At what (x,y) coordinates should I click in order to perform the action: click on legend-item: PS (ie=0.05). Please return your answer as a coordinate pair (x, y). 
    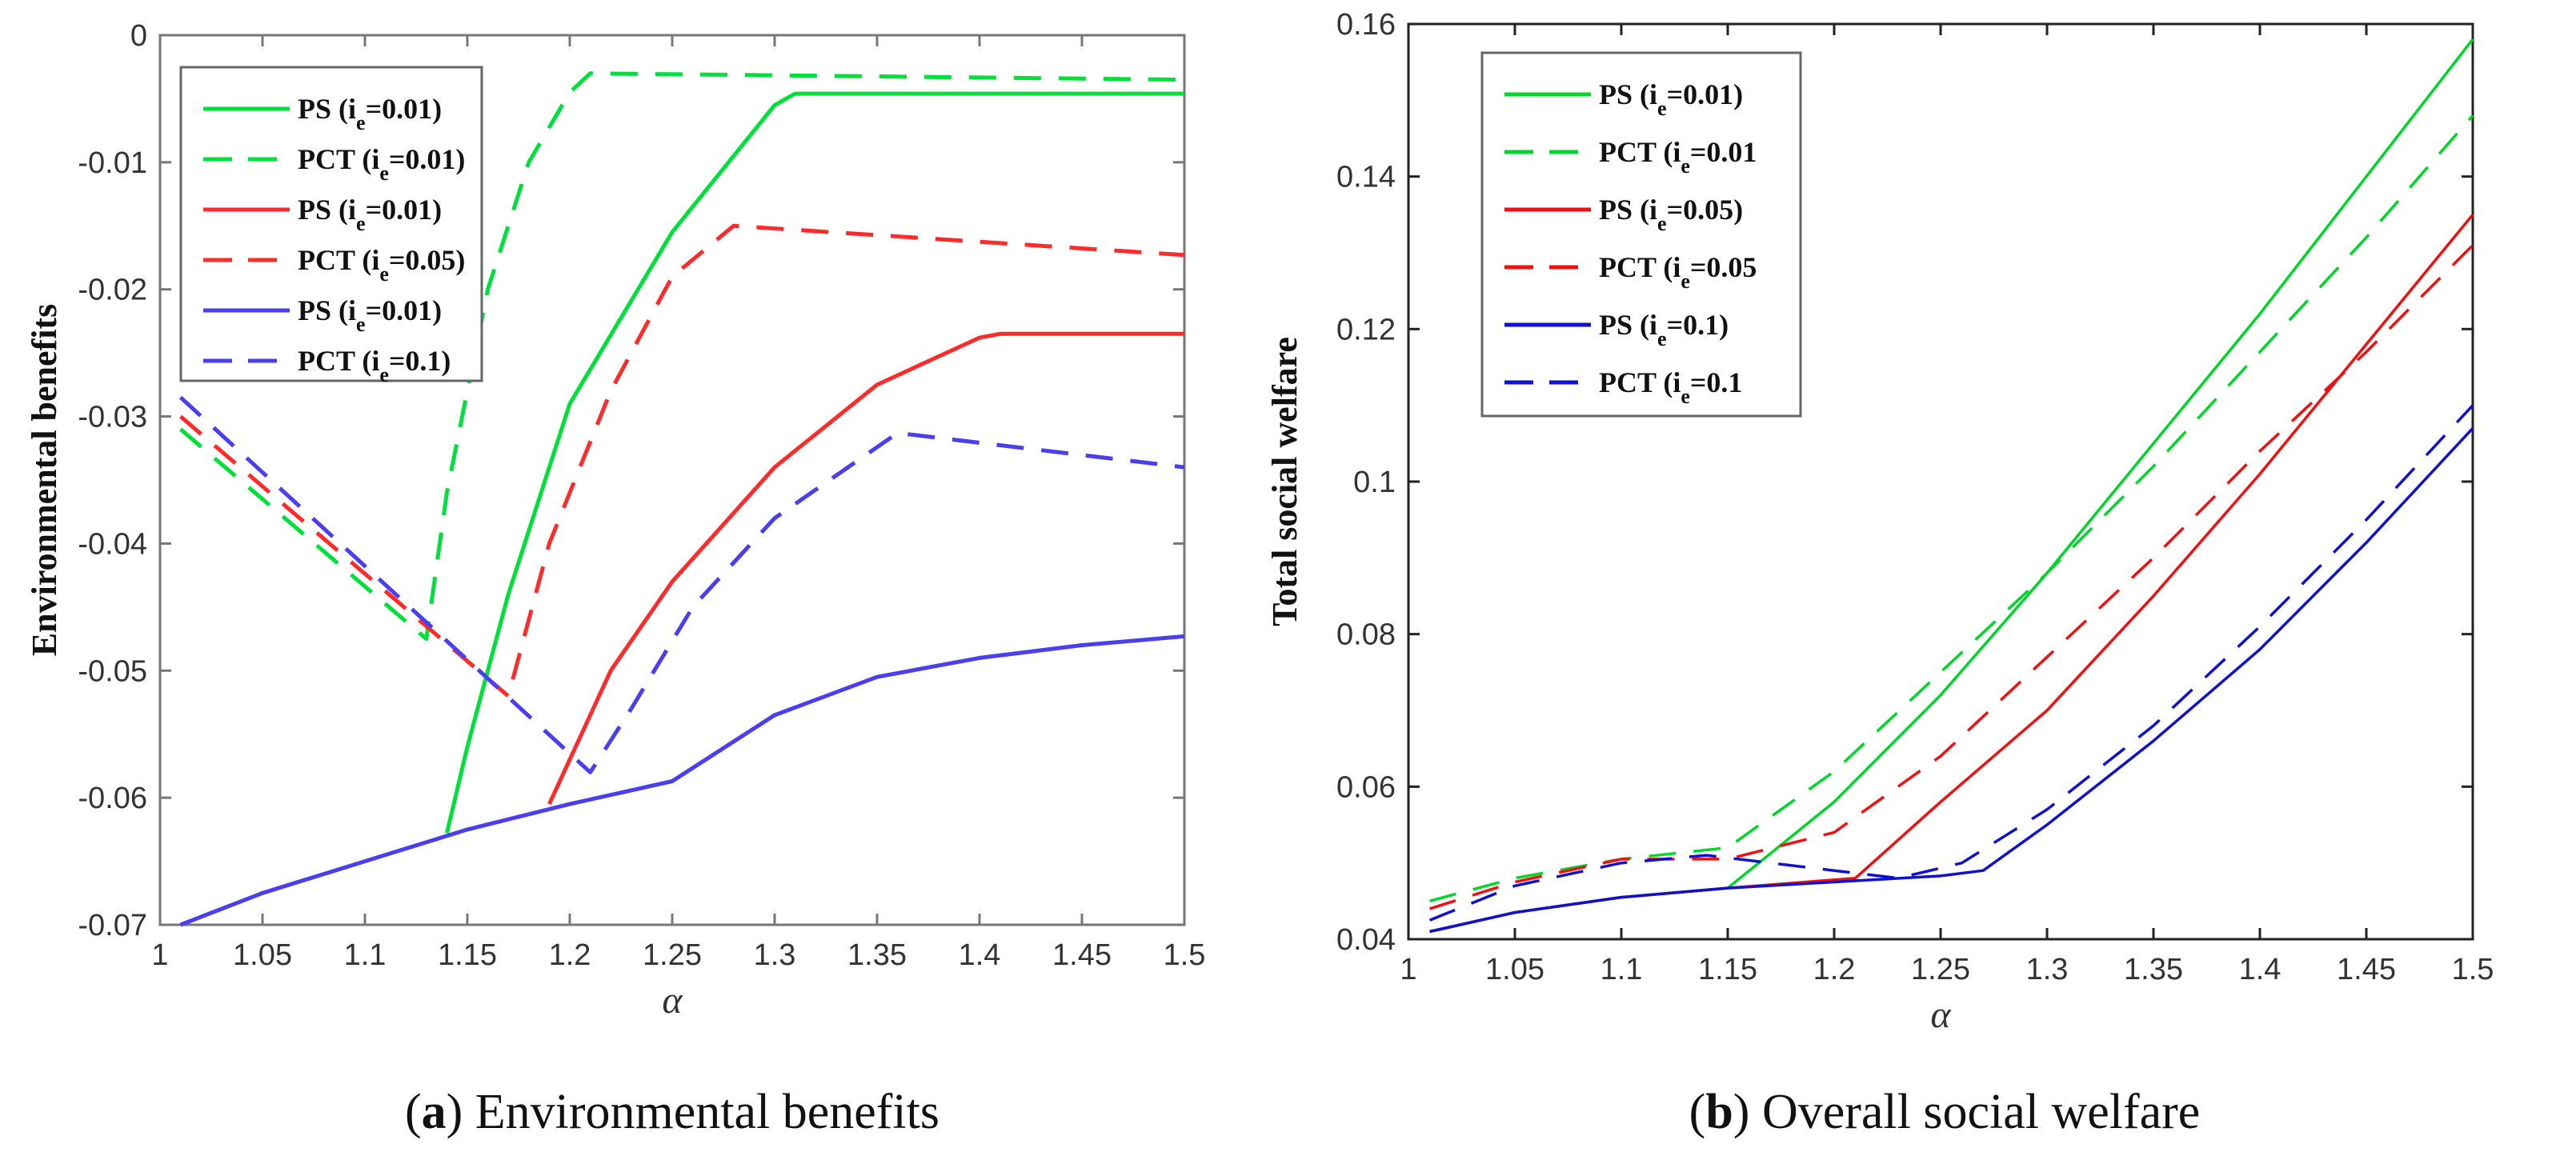
    Looking at the image, I should click on (1623, 214).